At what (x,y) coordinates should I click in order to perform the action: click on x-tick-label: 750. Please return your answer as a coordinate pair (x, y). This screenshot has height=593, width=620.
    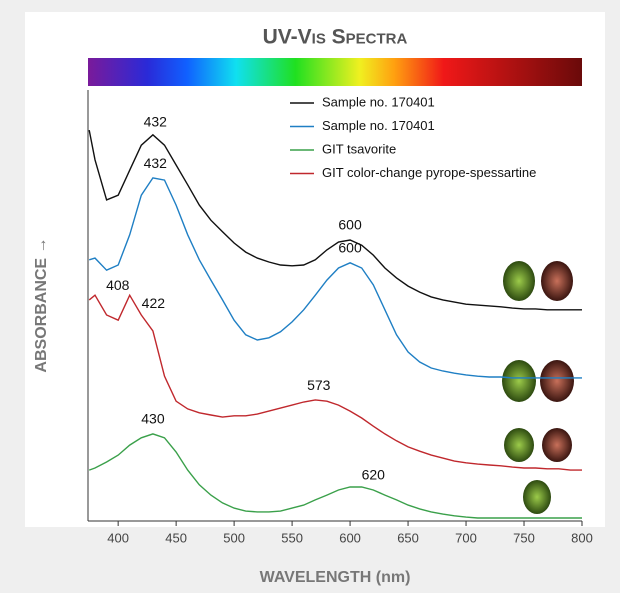
    Looking at the image, I should click on (524, 537).